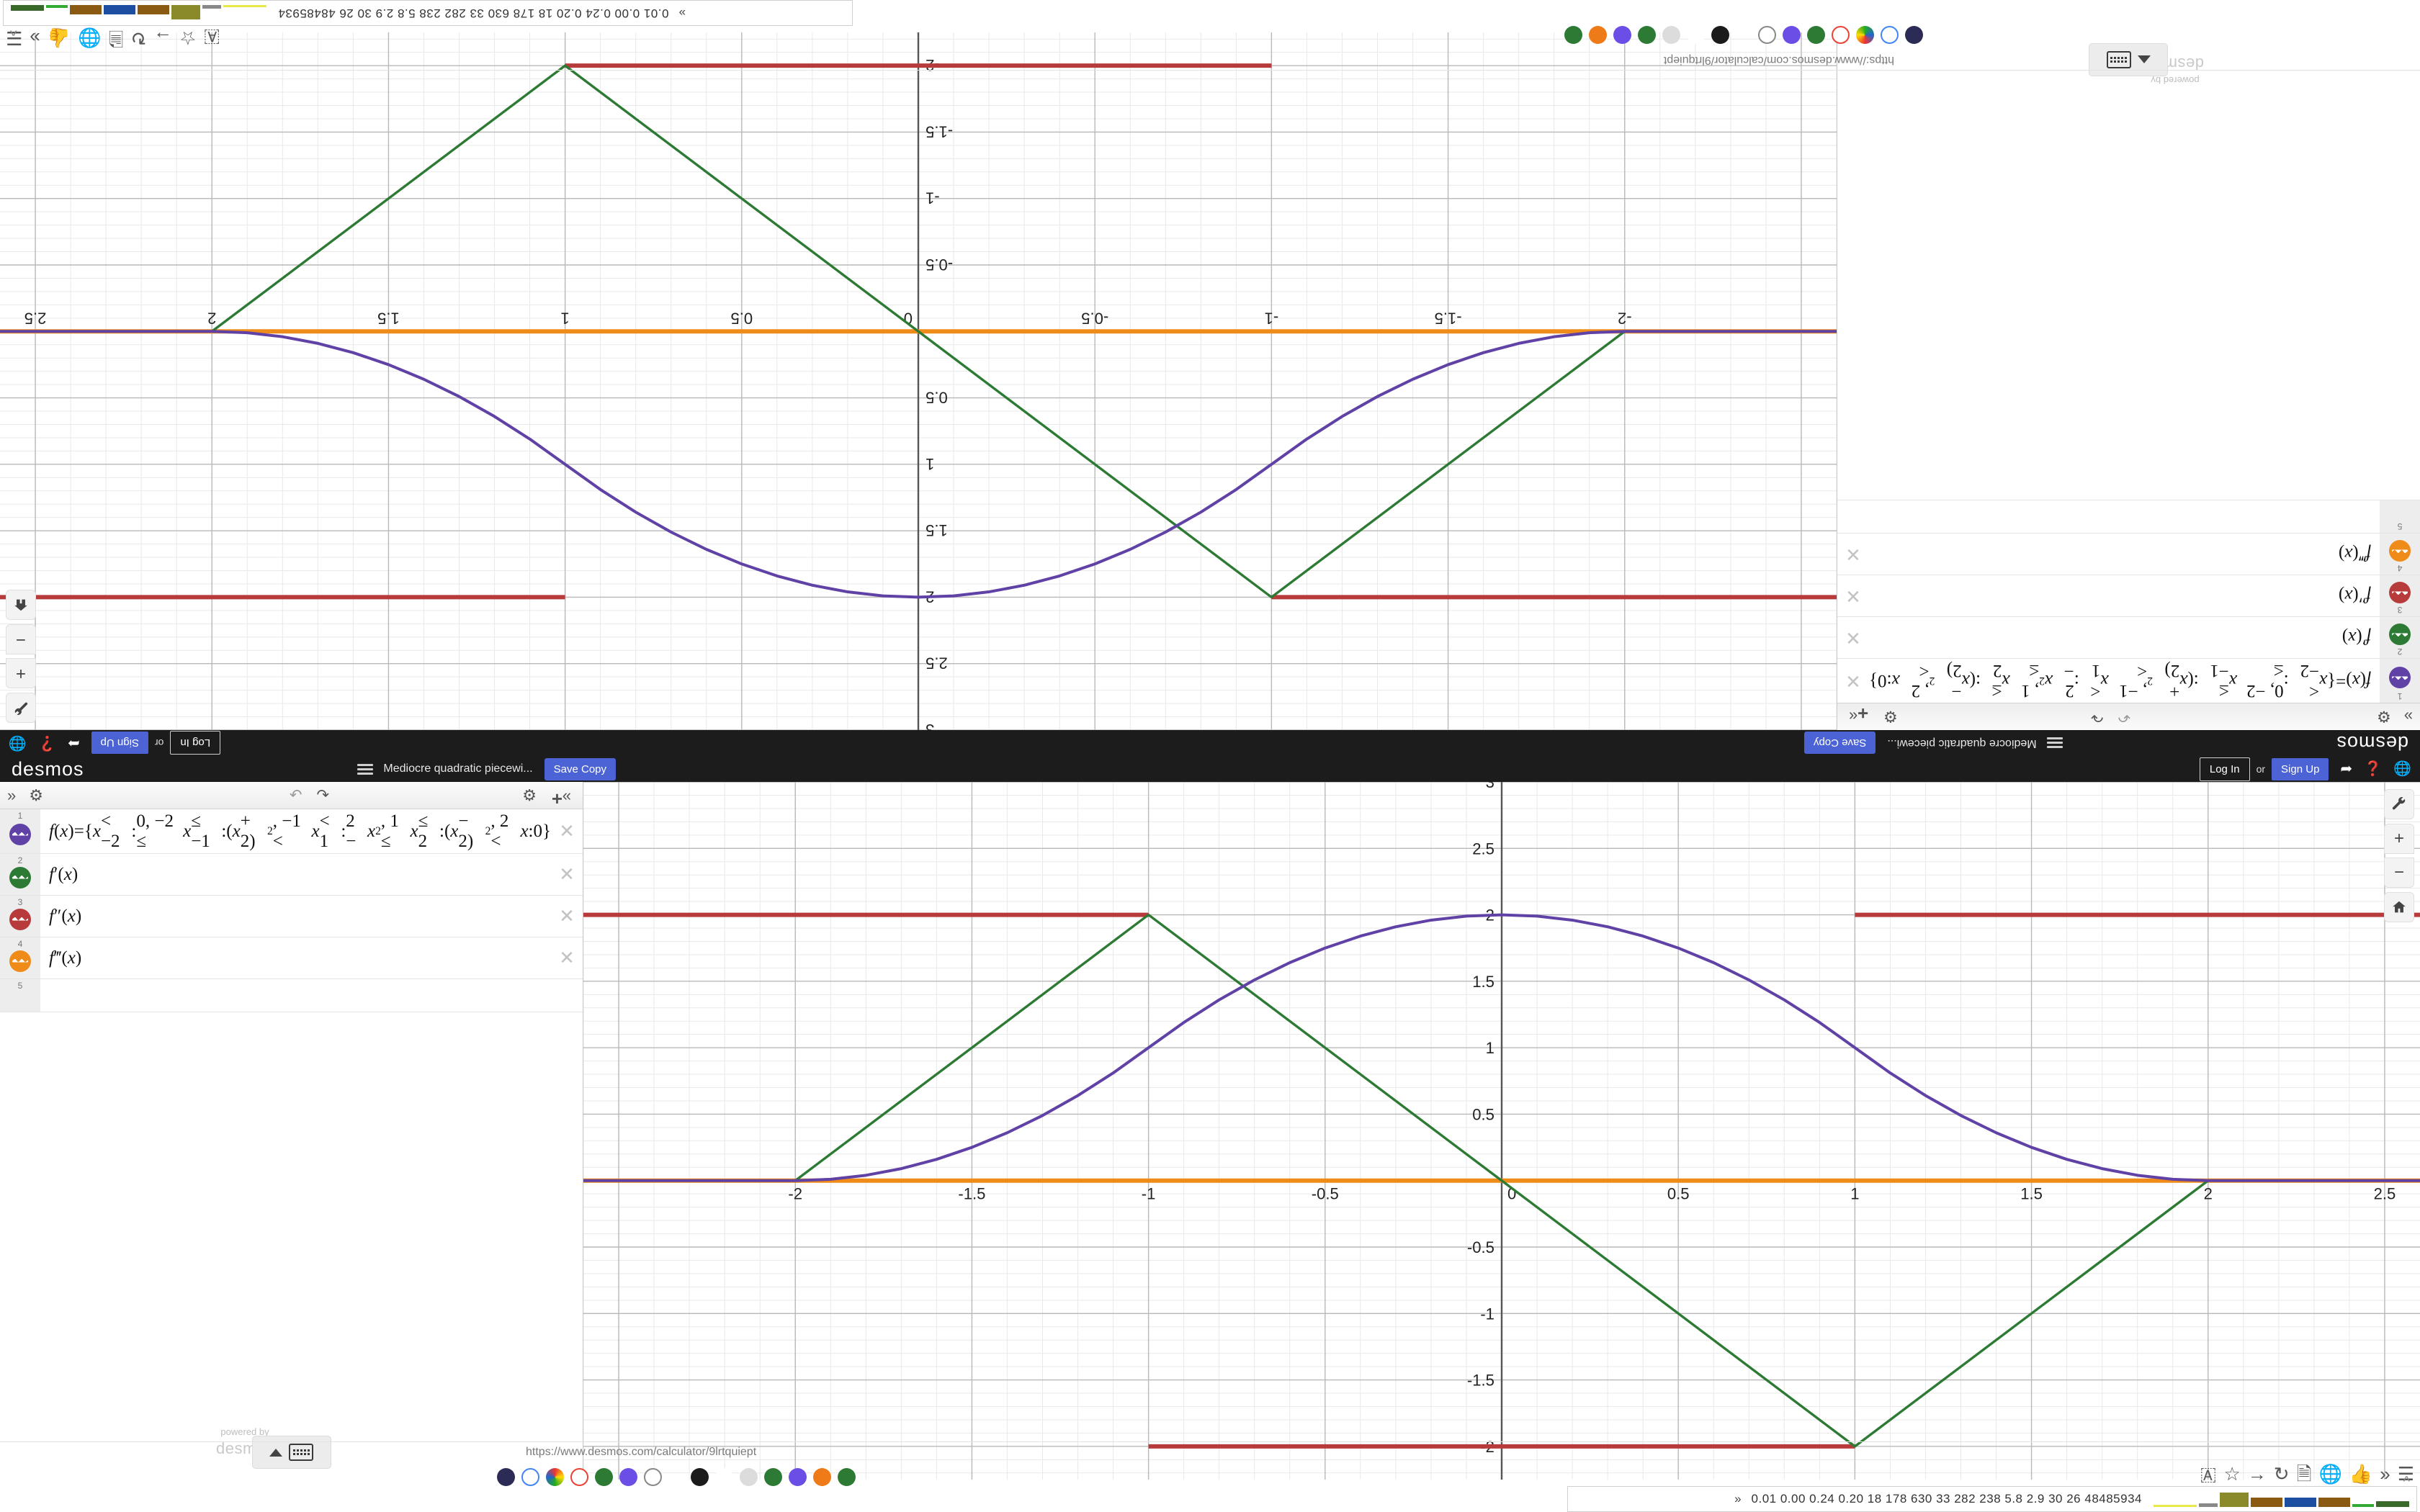  Describe the element at coordinates (724, 1477) in the screenshot. I see `bookmark-icon-dolphin` at that location.